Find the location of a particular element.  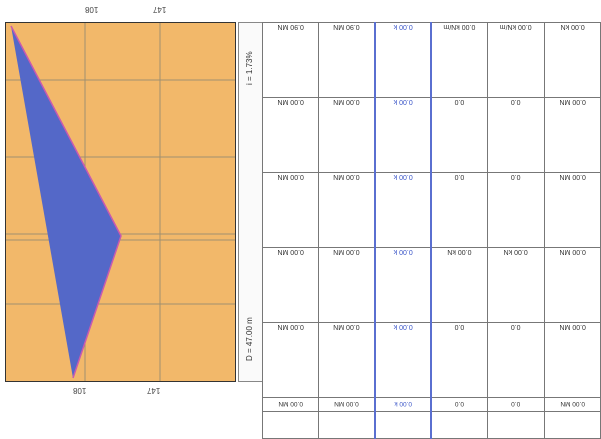

top-tick-2: 147 is located at coordinates (160, 9).